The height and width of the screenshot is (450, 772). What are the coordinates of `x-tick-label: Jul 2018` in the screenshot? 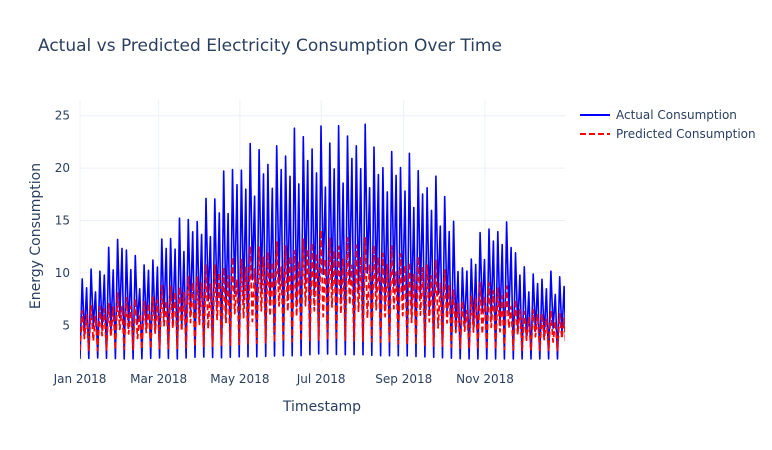 It's located at (321, 379).